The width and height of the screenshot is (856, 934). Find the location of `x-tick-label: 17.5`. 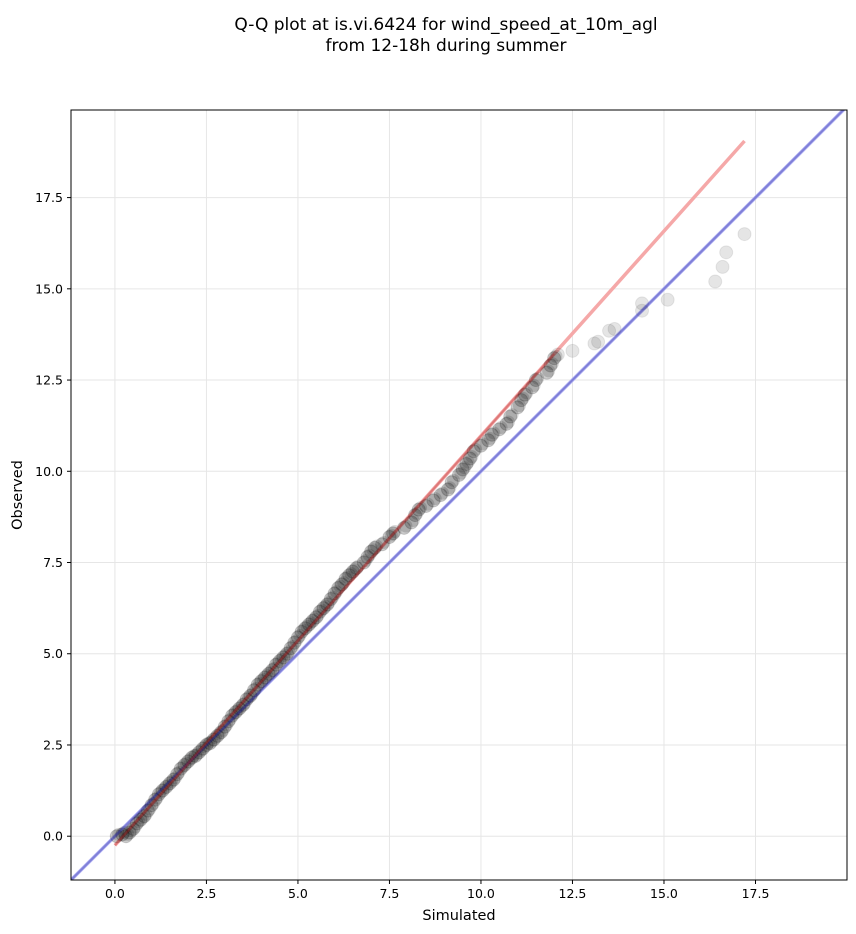

x-tick-label: 17.5 is located at coordinates (756, 893).